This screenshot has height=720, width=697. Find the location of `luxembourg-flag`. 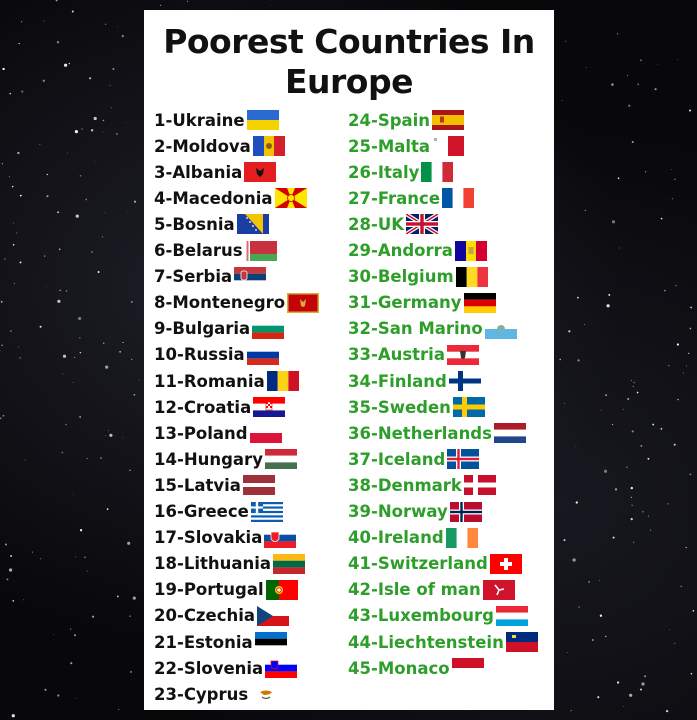

luxembourg-flag is located at coordinates (511, 615).